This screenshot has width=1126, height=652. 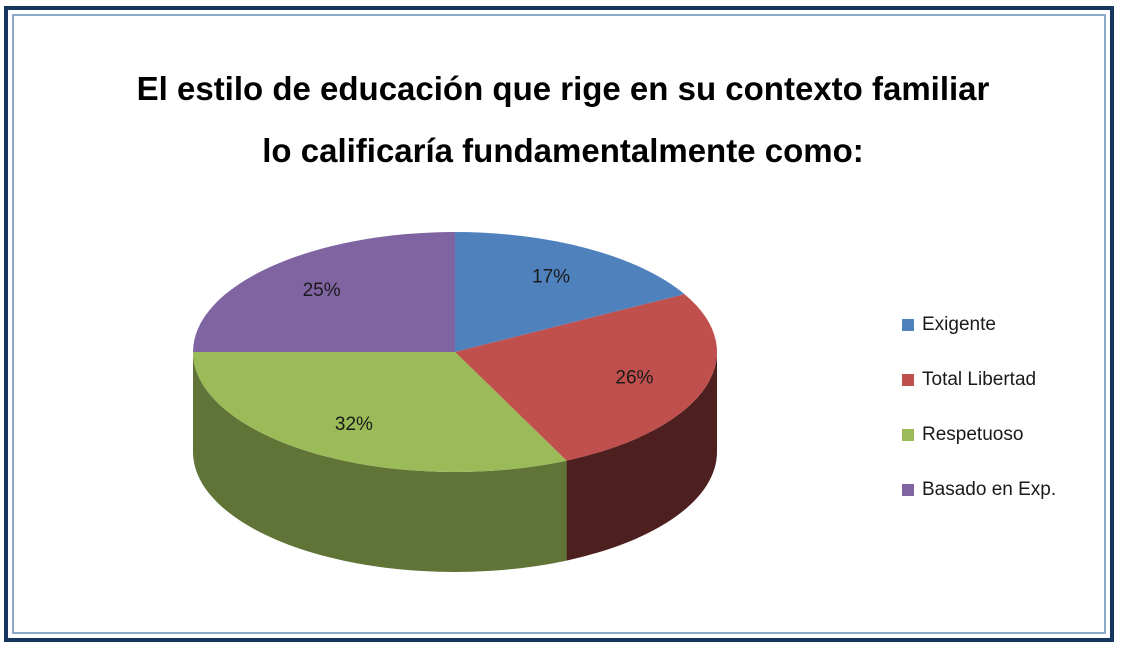 What do you see at coordinates (634, 378) in the screenshot?
I see `data-label: 26%` at bounding box center [634, 378].